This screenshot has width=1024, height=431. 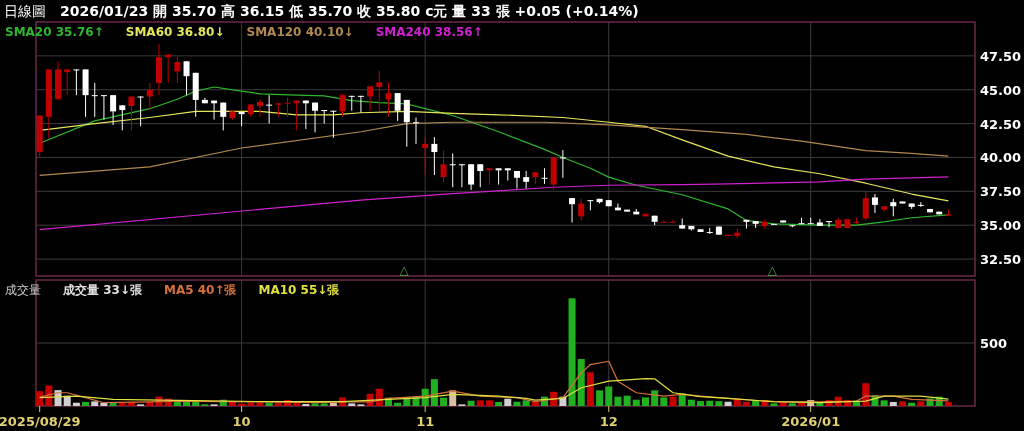 I want to click on x-tick-label: 11, so click(x=425, y=421).